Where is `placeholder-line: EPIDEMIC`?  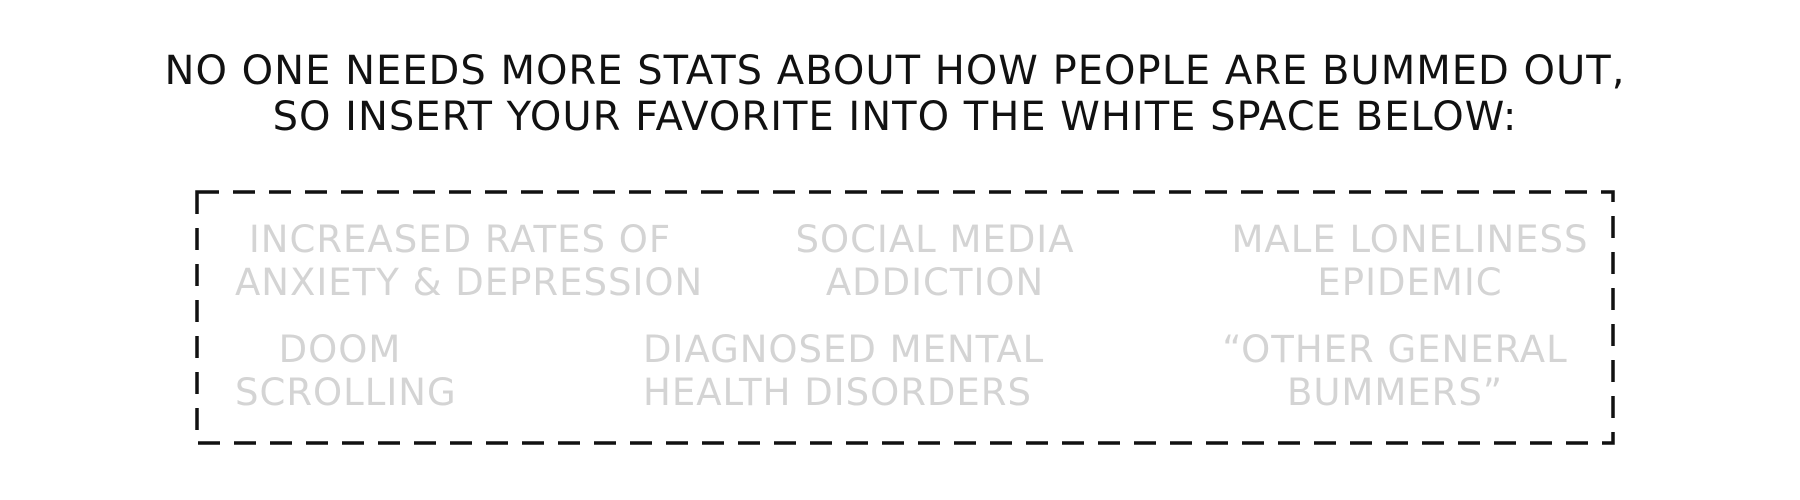
placeholder-line: EPIDEMIC is located at coordinates (1410, 282).